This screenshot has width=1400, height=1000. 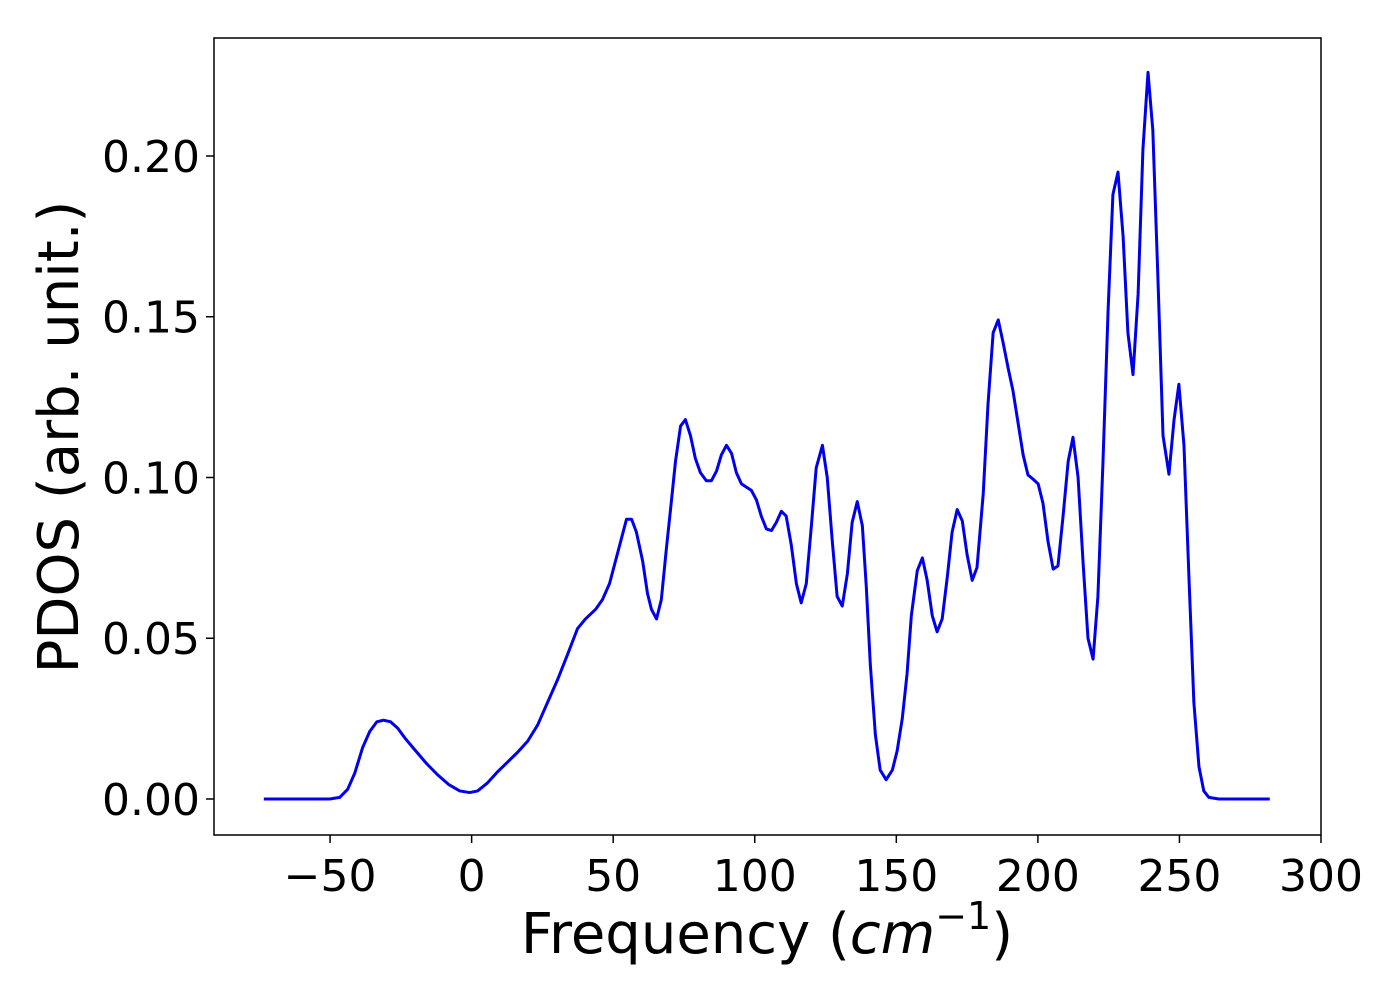 I want to click on x-tick-label: 0, so click(x=472, y=876).